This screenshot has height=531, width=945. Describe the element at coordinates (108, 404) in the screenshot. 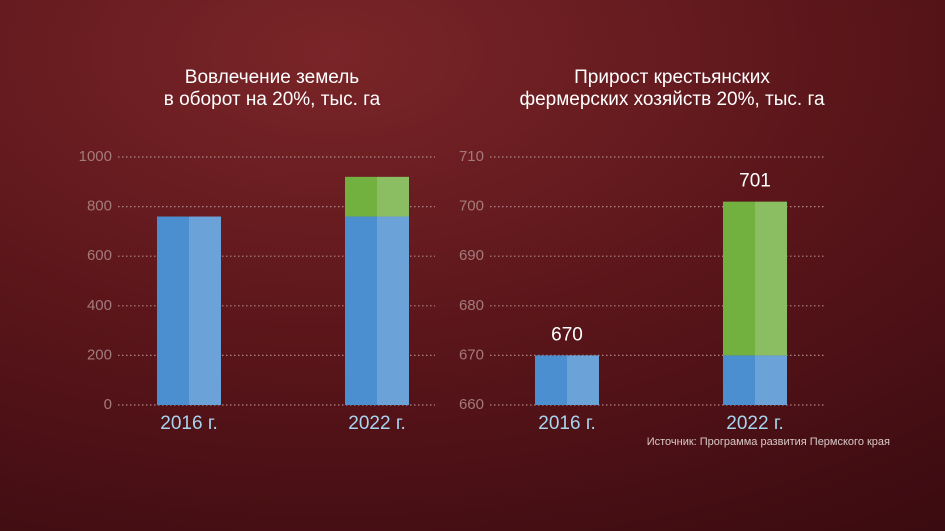

I see `y-tick-label: 0` at that location.